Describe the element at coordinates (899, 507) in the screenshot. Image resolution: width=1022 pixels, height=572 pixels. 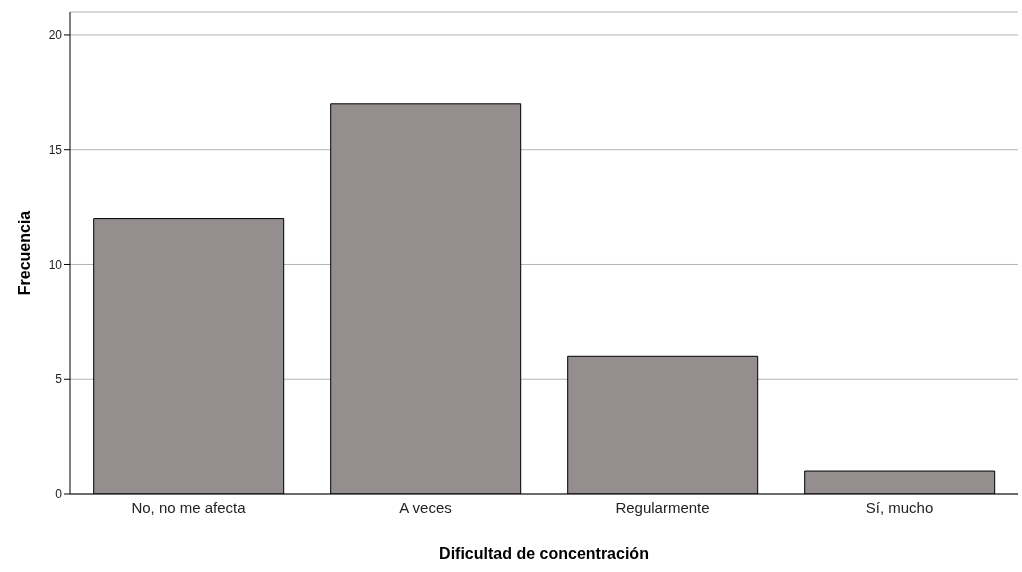
I see `x-tick-label: Sí, mucho` at that location.